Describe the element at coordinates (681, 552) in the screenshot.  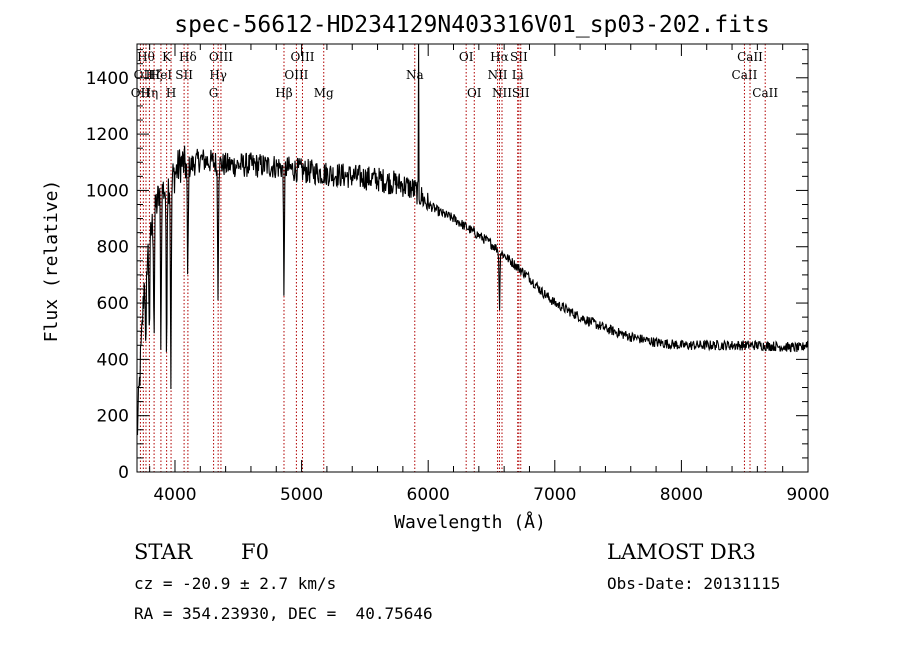
I see `survey-name: LAMOST DR3` at that location.